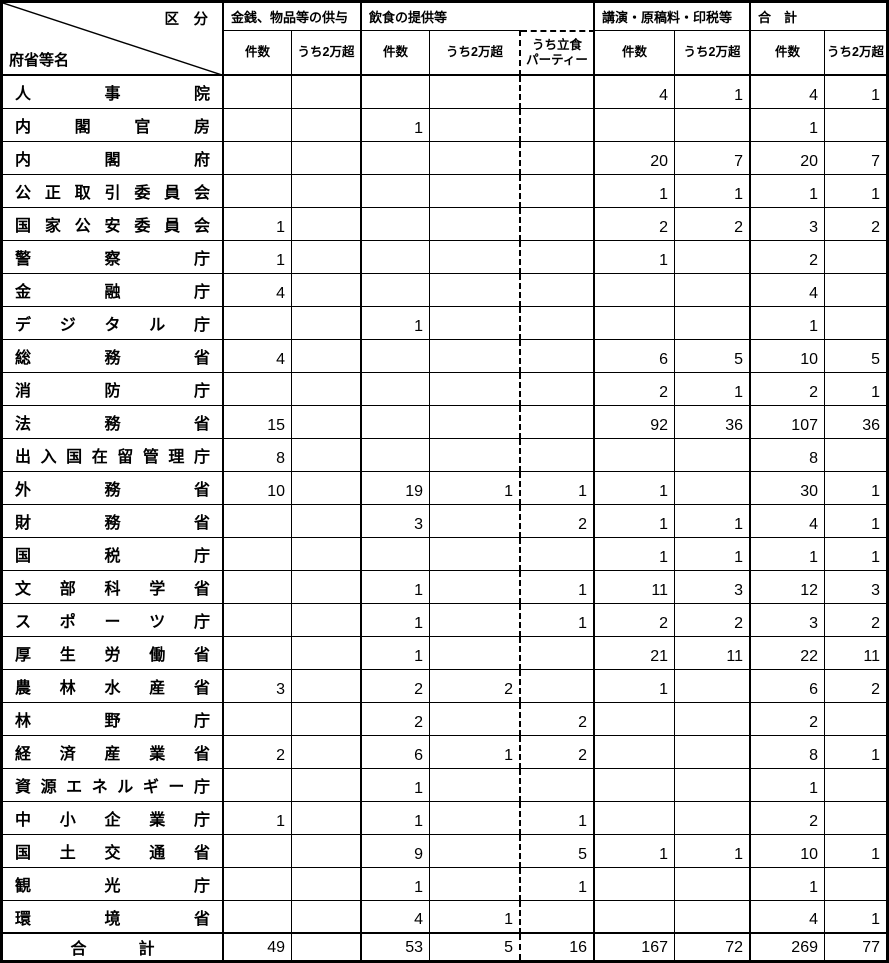  What do you see at coordinates (557, 60) in the screenshot?
I see `standing-party-line2: パーティー` at bounding box center [557, 60].